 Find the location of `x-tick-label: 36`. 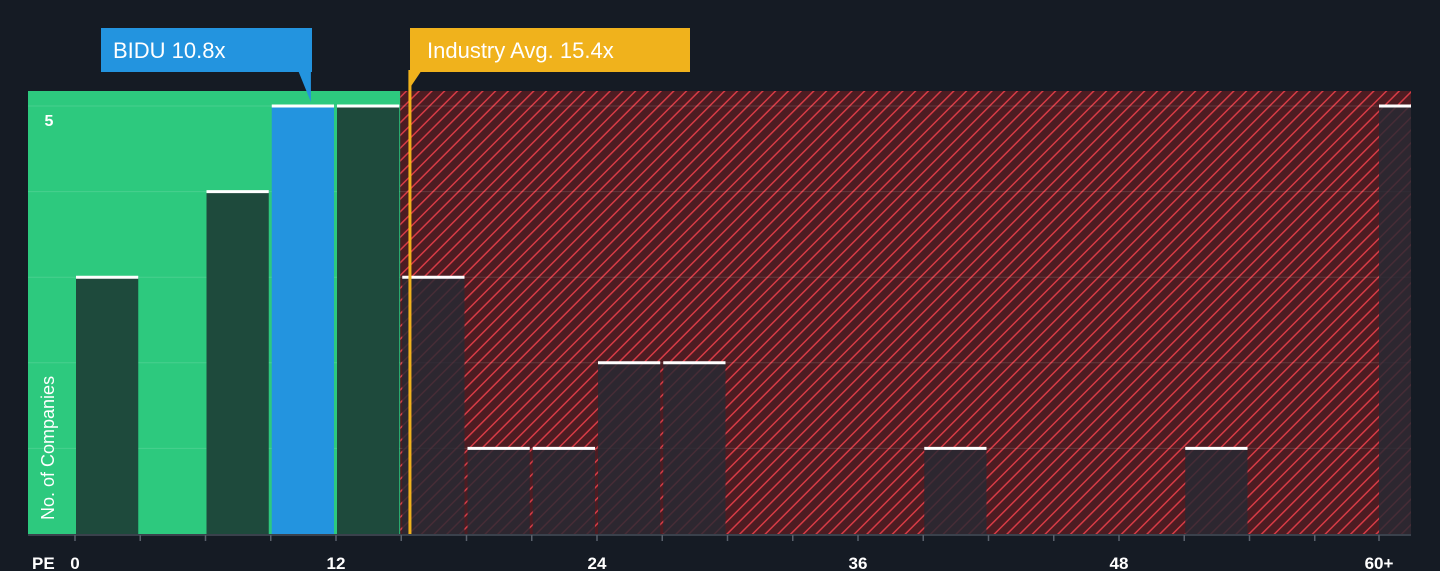

x-tick-label: 36 is located at coordinates (858, 562).